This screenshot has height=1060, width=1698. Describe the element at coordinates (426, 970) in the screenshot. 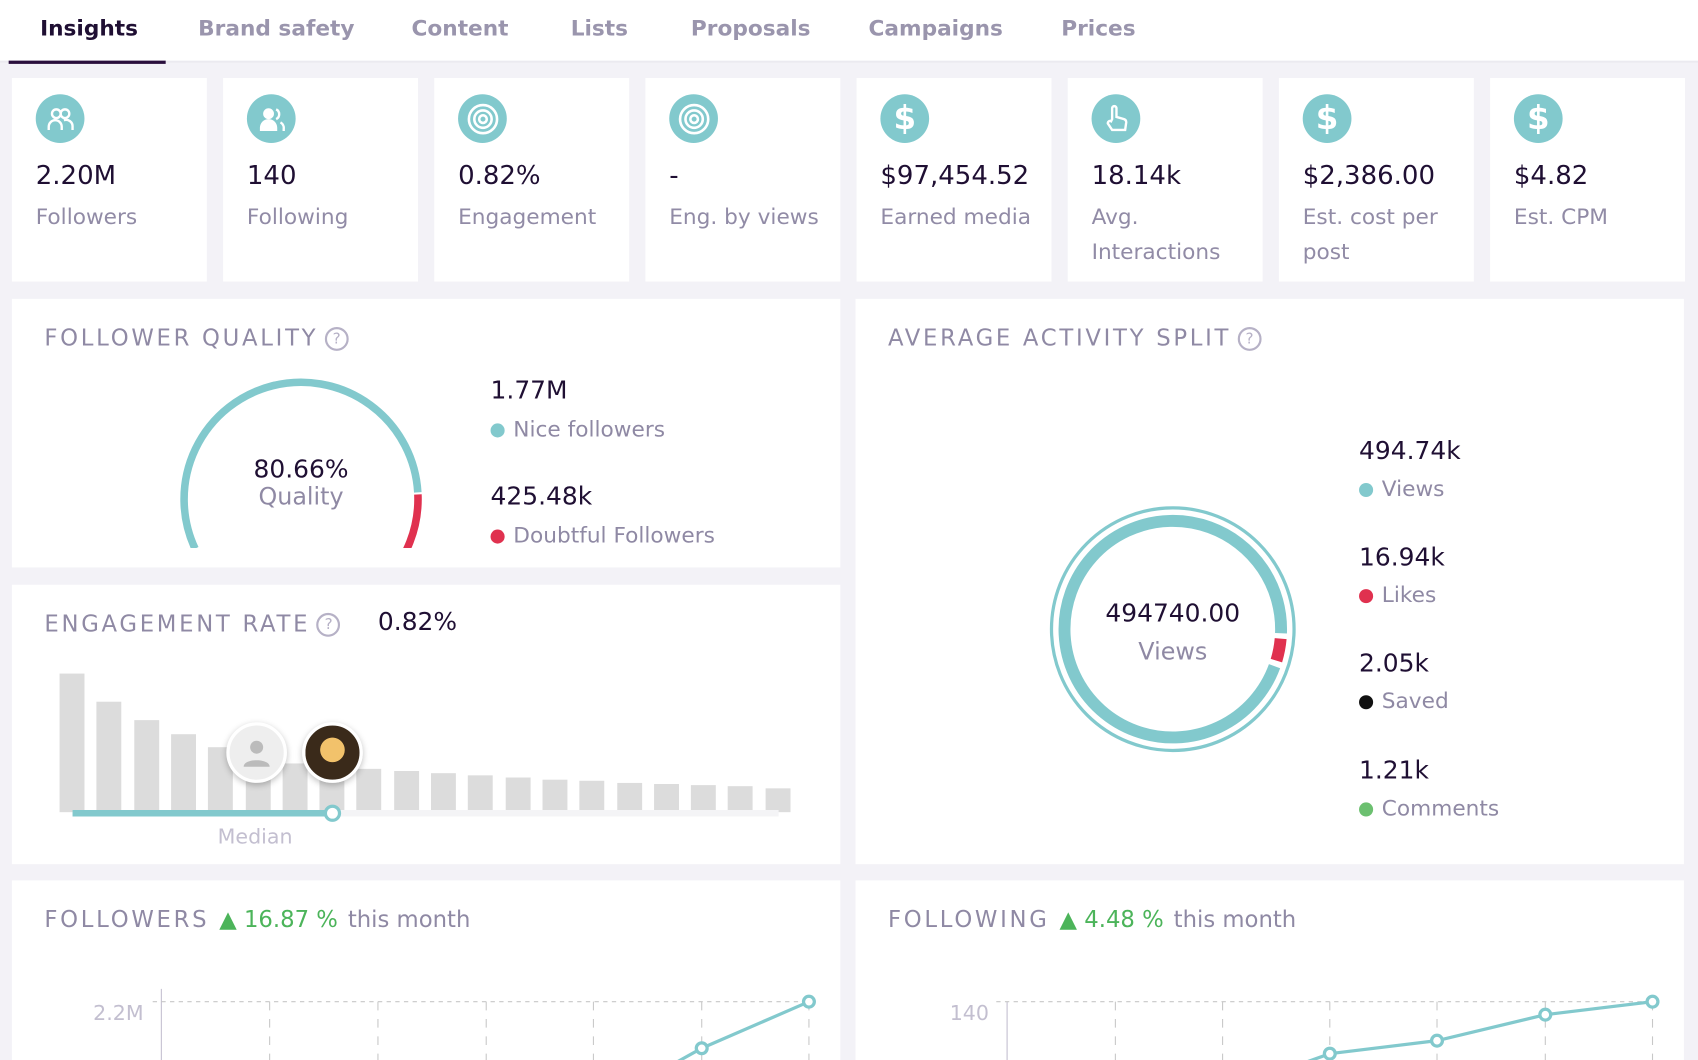

I see `followers-growth-card: FOLLOWERS ▲ 16.87 % this month 2.2M` at that location.